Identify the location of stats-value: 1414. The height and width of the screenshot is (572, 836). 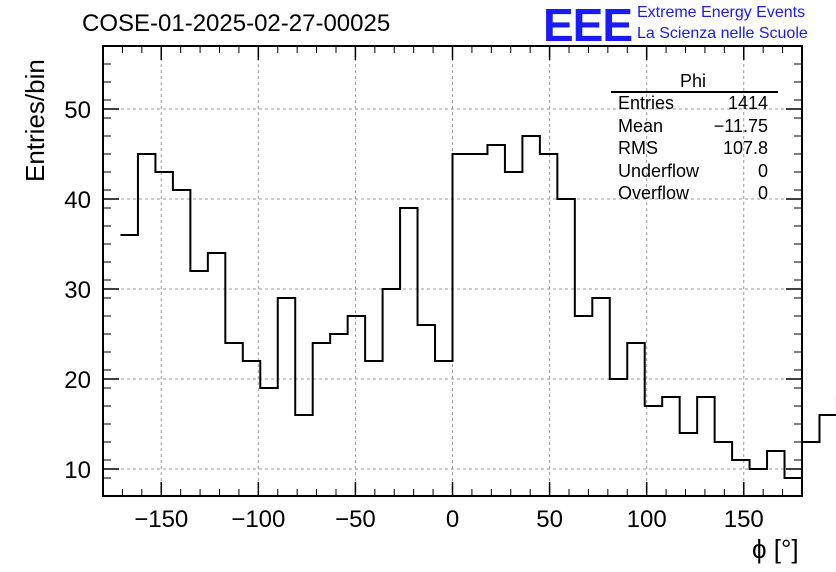
(747, 103).